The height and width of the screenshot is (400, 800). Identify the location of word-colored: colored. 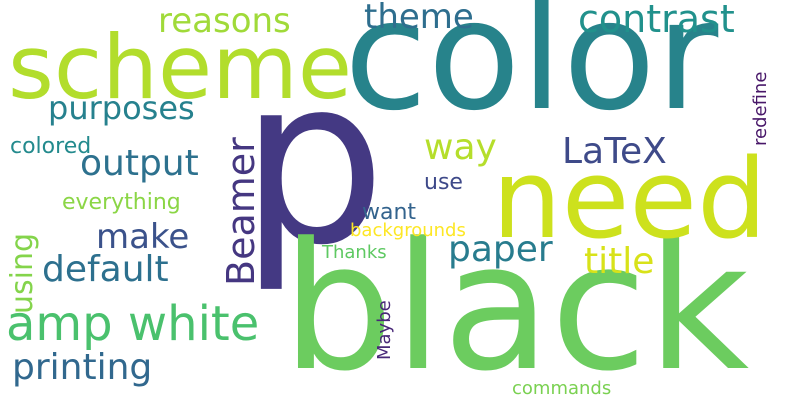
(51, 146).